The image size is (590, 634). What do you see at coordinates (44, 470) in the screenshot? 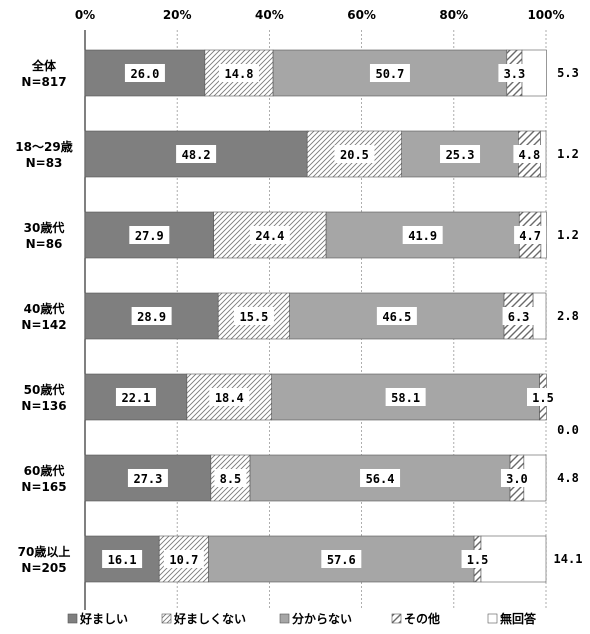
I see `category-label: 60歳代` at bounding box center [44, 470].